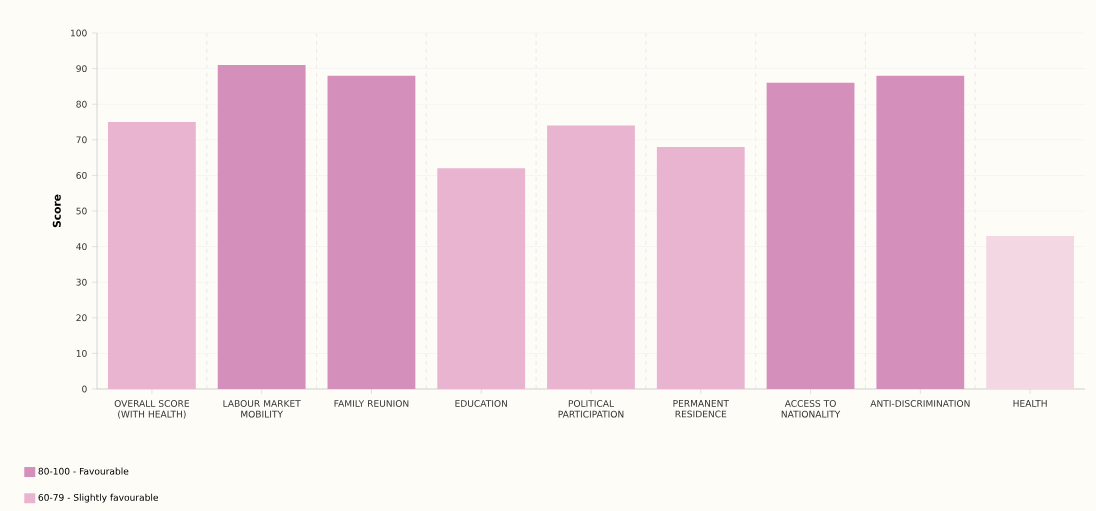  What do you see at coordinates (81, 318) in the screenshot?
I see `y-tick-label: 20` at bounding box center [81, 318].